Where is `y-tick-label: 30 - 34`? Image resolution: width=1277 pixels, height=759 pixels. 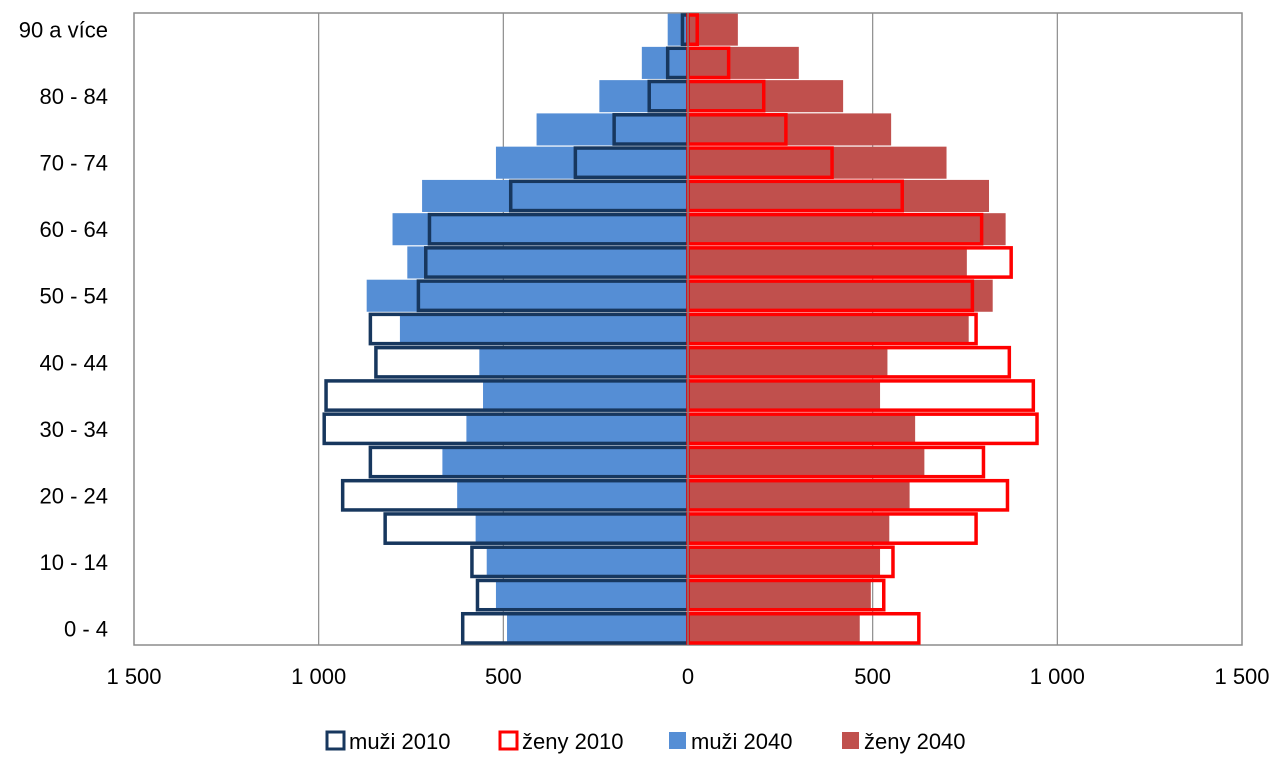
y-tick-label: 30 - 34 is located at coordinates (74, 429).